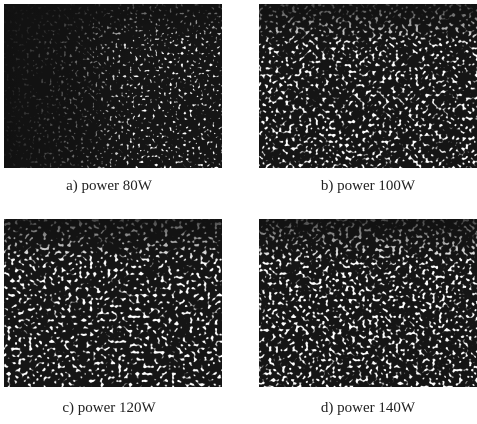  What do you see at coordinates (368, 408) in the screenshot?
I see `caption: d) power 140W` at bounding box center [368, 408].